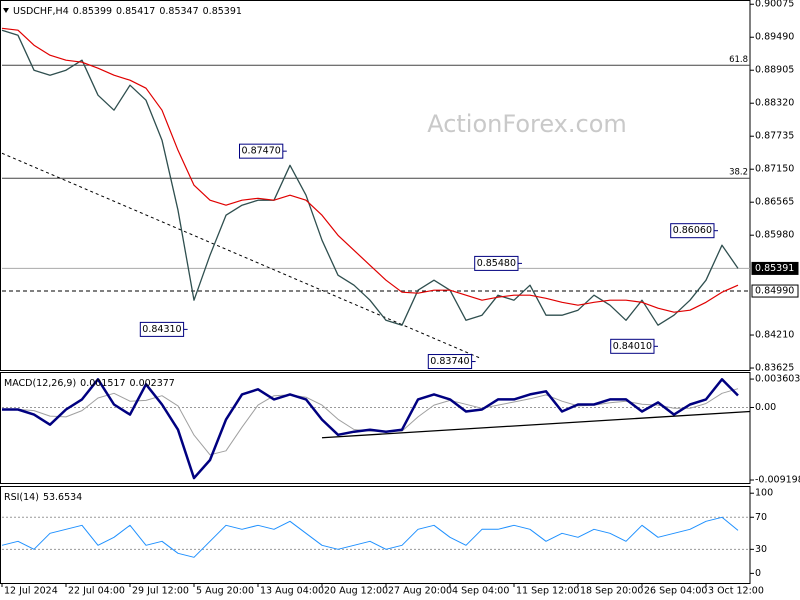  What do you see at coordinates (160, 591) in the screenshot?
I see `x-tick-label: 29 Jul 12:00` at bounding box center [160, 591].